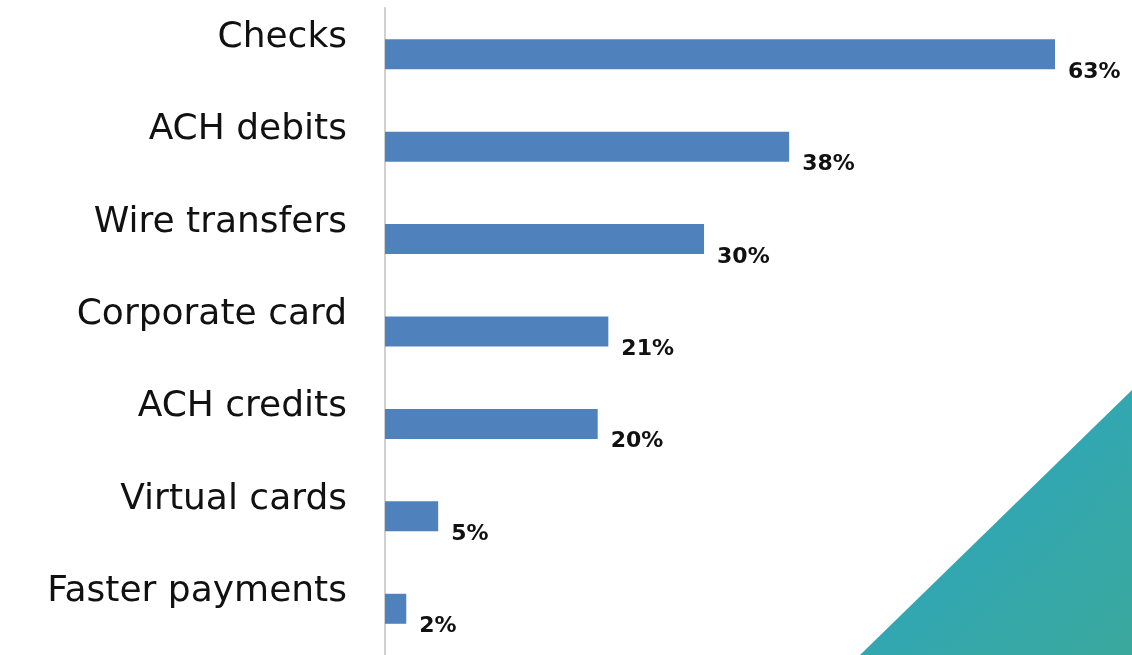 The image size is (1132, 655). I want to click on data-label: 2%, so click(438, 625).